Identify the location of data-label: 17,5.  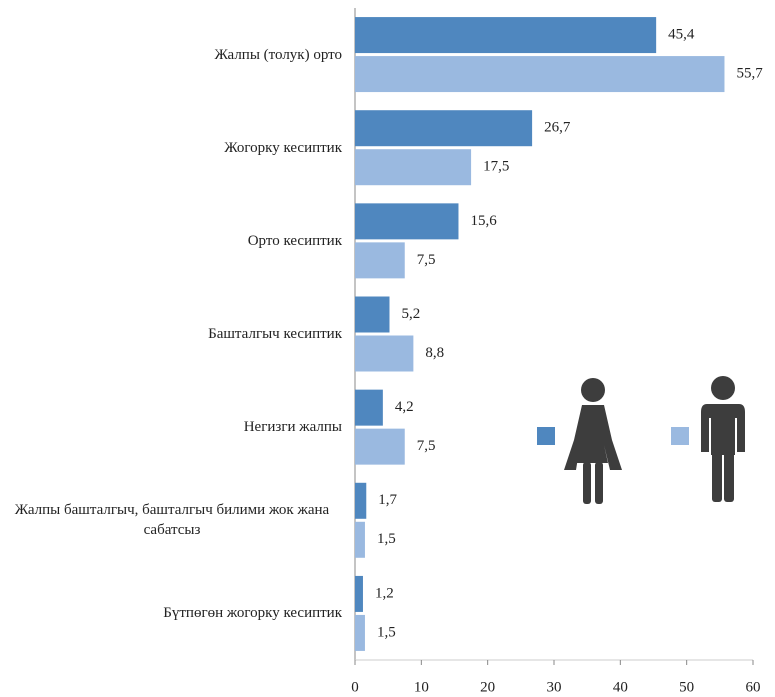
(496, 167).